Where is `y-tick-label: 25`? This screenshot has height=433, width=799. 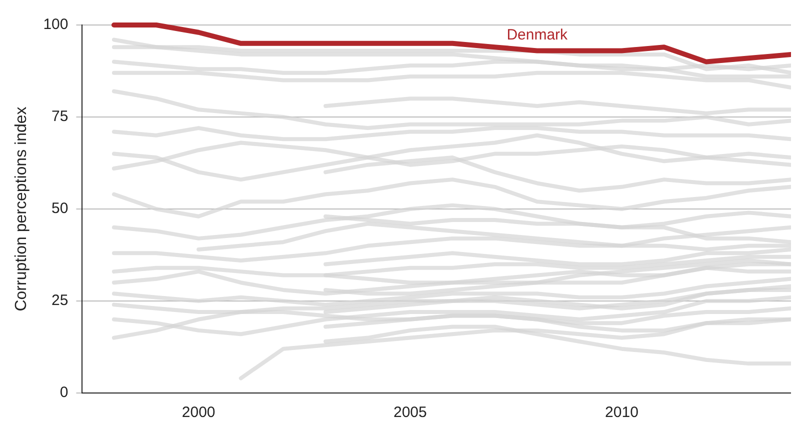 y-tick-label: 25 is located at coordinates (60, 301).